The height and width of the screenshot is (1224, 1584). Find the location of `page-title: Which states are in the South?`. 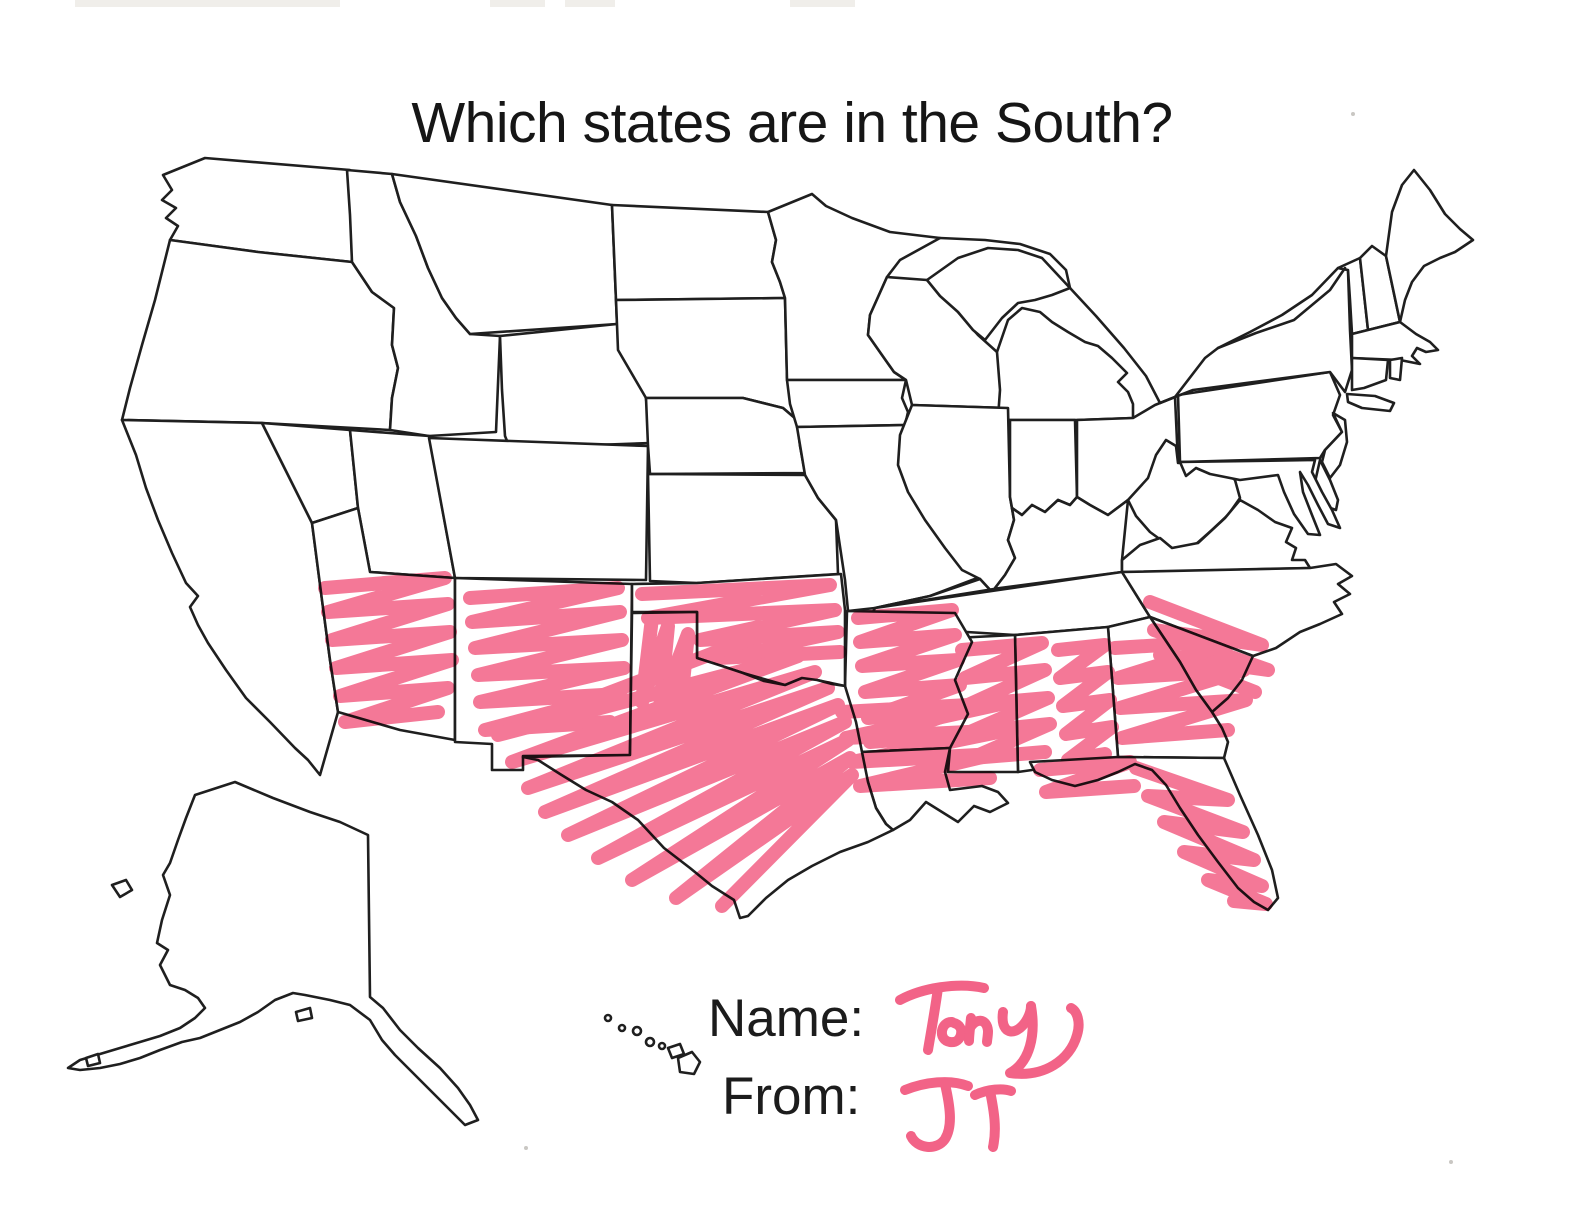

page-title: Which states are in the South? is located at coordinates (792, 123).